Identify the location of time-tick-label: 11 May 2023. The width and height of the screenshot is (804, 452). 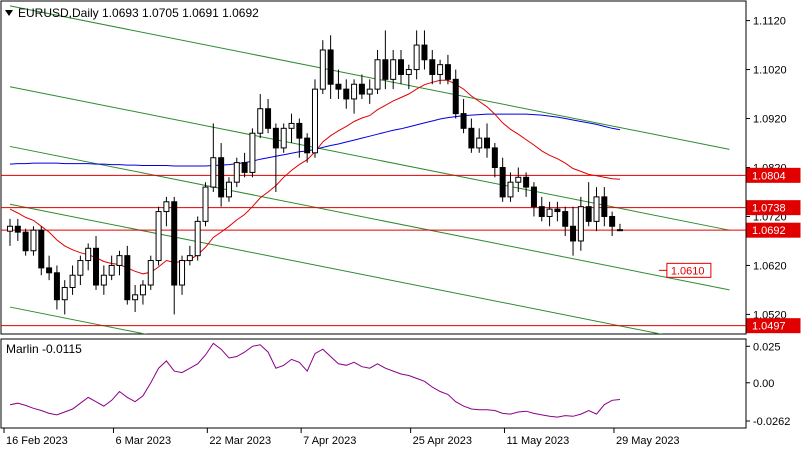
(537, 441).